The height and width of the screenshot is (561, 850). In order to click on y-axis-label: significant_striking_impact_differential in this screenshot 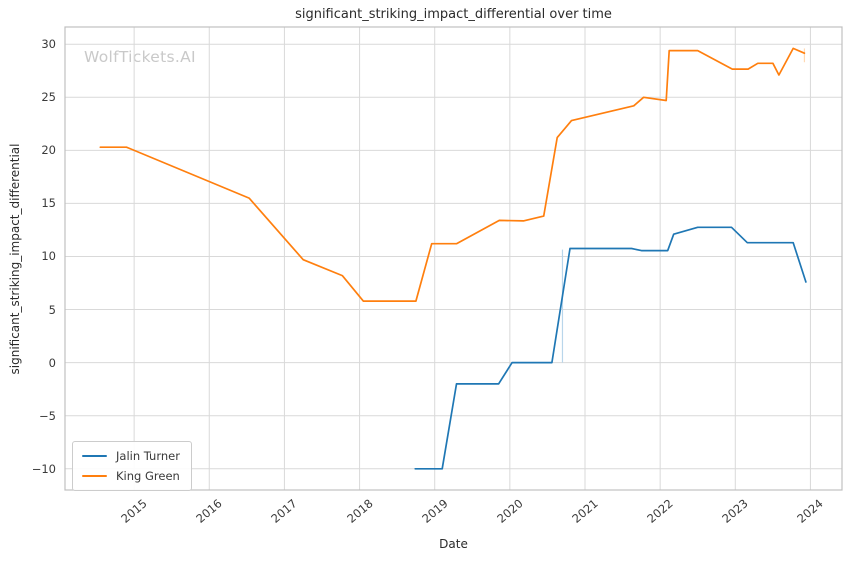, I will do `click(15, 259)`.